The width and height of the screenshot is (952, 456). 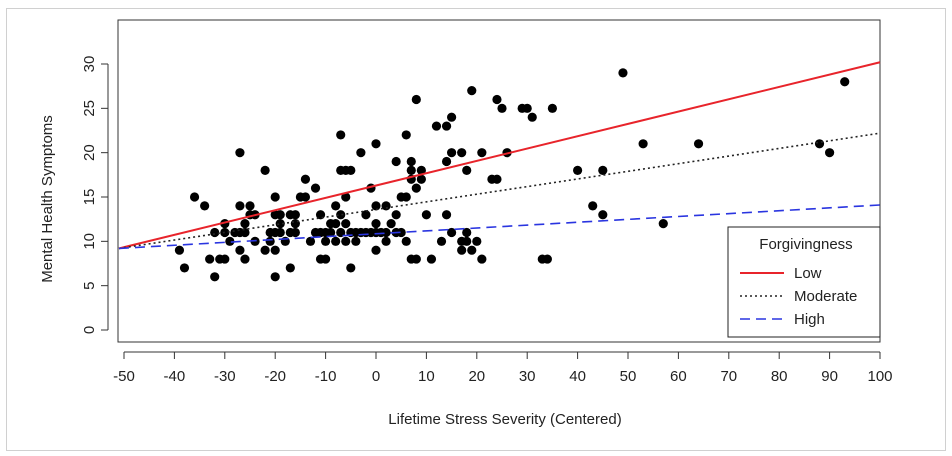 What do you see at coordinates (89, 330) in the screenshot?
I see `y-tick-label: 0` at bounding box center [89, 330].